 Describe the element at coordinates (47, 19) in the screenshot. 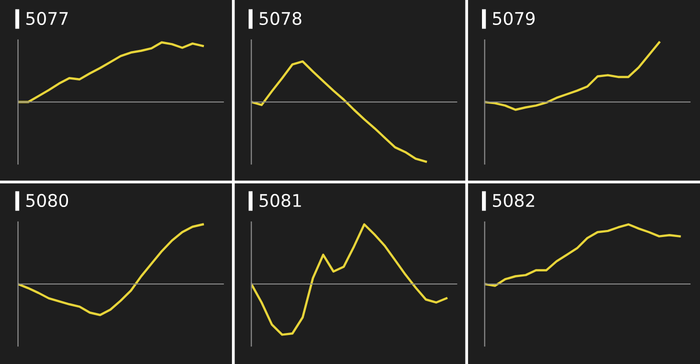

I see `chart-title: 5077` at that location.